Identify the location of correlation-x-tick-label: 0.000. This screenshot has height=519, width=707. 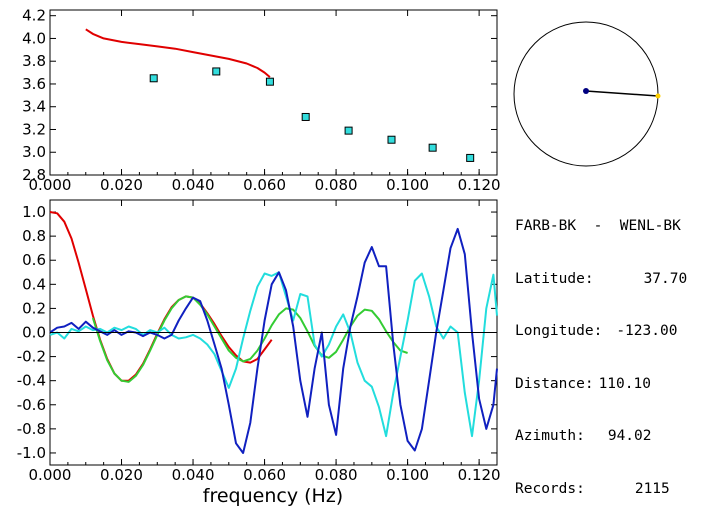
(50, 475).